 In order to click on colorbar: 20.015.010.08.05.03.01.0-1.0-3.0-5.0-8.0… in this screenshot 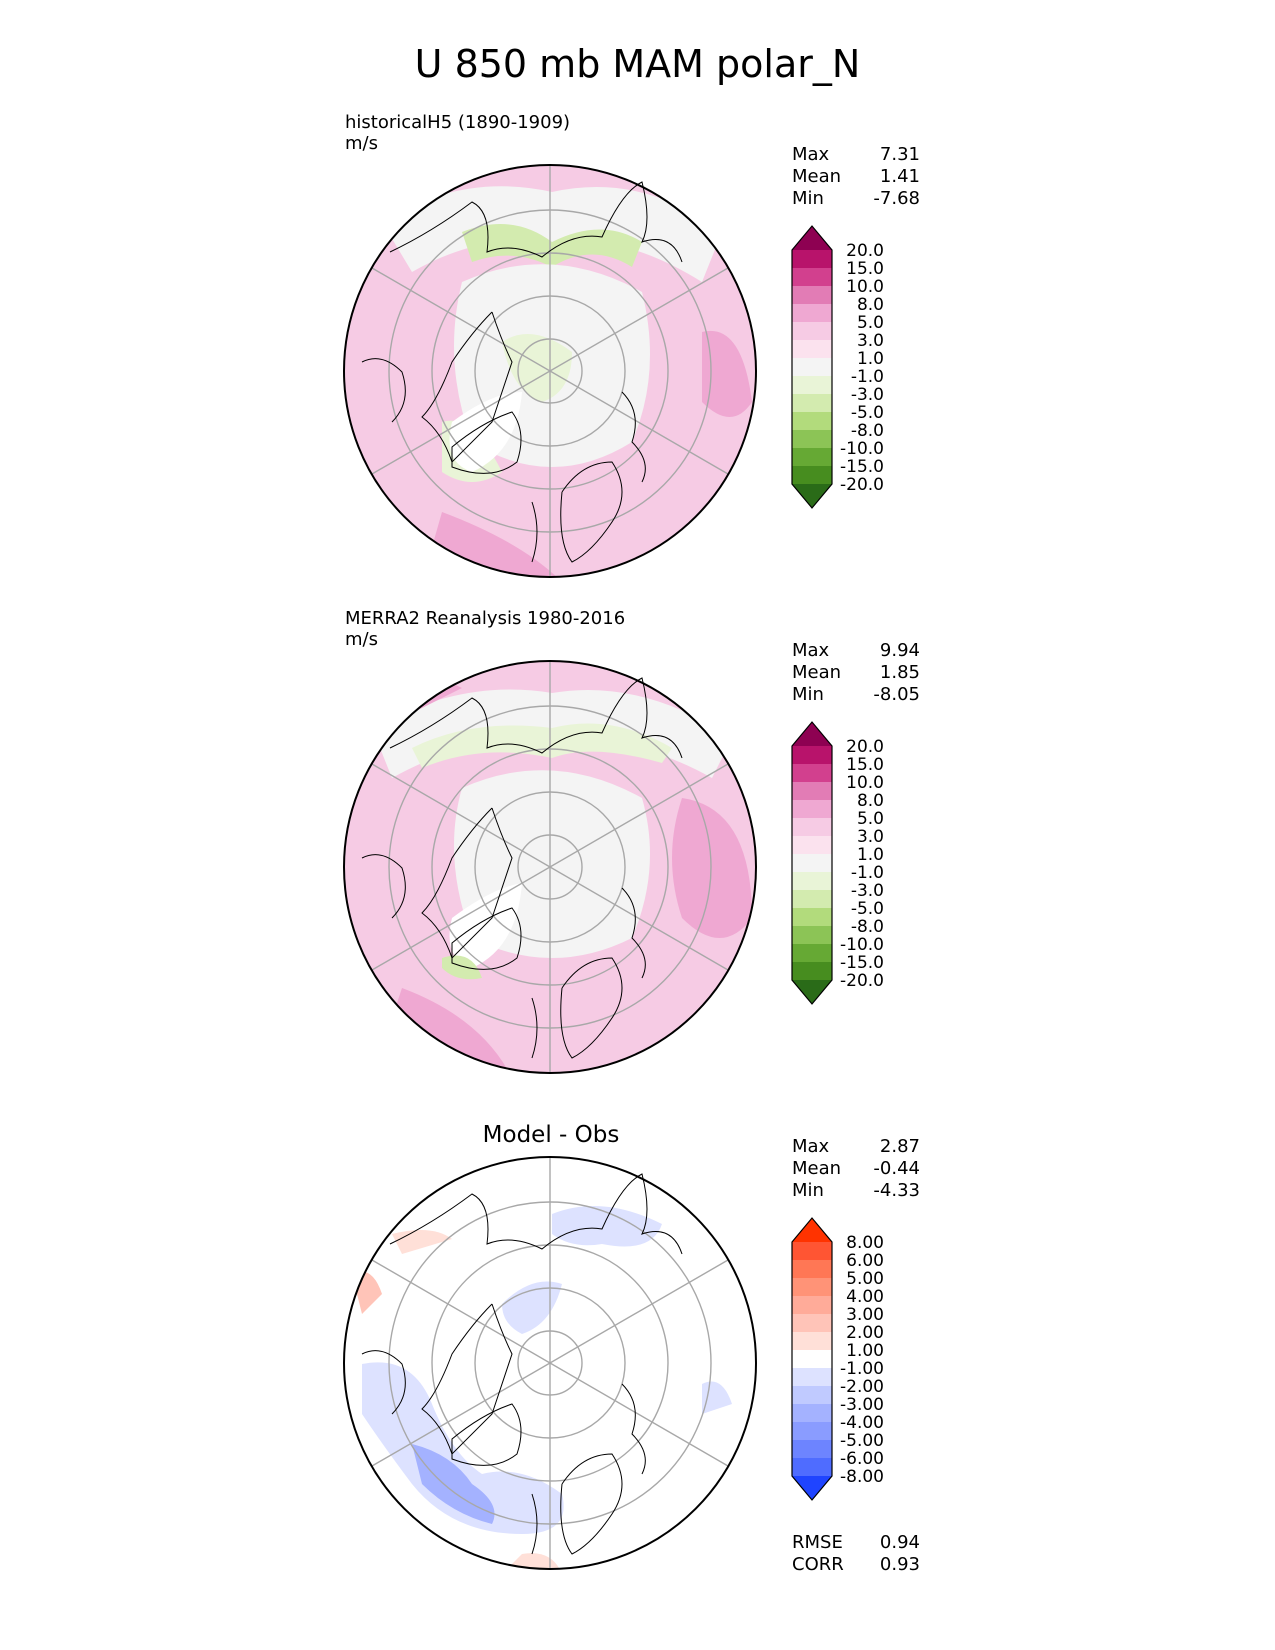, I will do `click(837, 863)`.